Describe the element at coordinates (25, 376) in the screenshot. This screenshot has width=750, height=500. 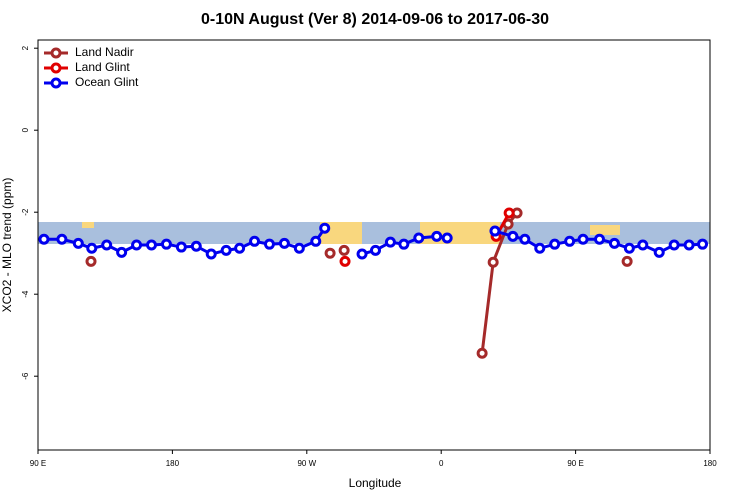
I see `y-tick-label: -6` at that location.